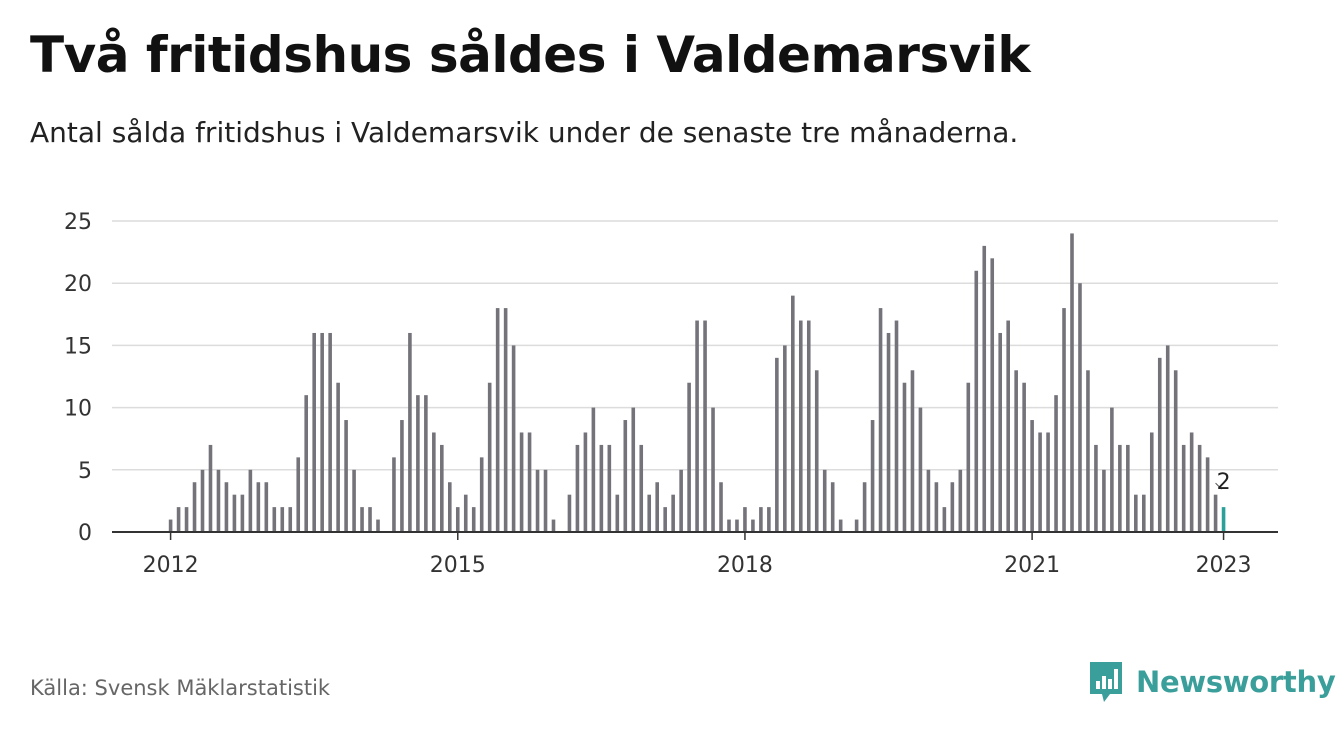 Image resolution: width=1340 pixels, height=734 pixels. What do you see at coordinates (78, 222) in the screenshot?
I see `y-tick-label: 25` at bounding box center [78, 222].